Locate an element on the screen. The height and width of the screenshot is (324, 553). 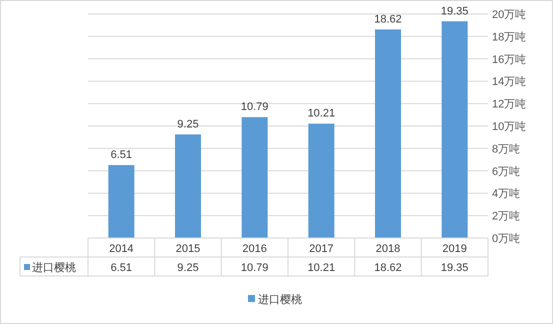
y-tick-label: 12万吨 is located at coordinates (509, 104).